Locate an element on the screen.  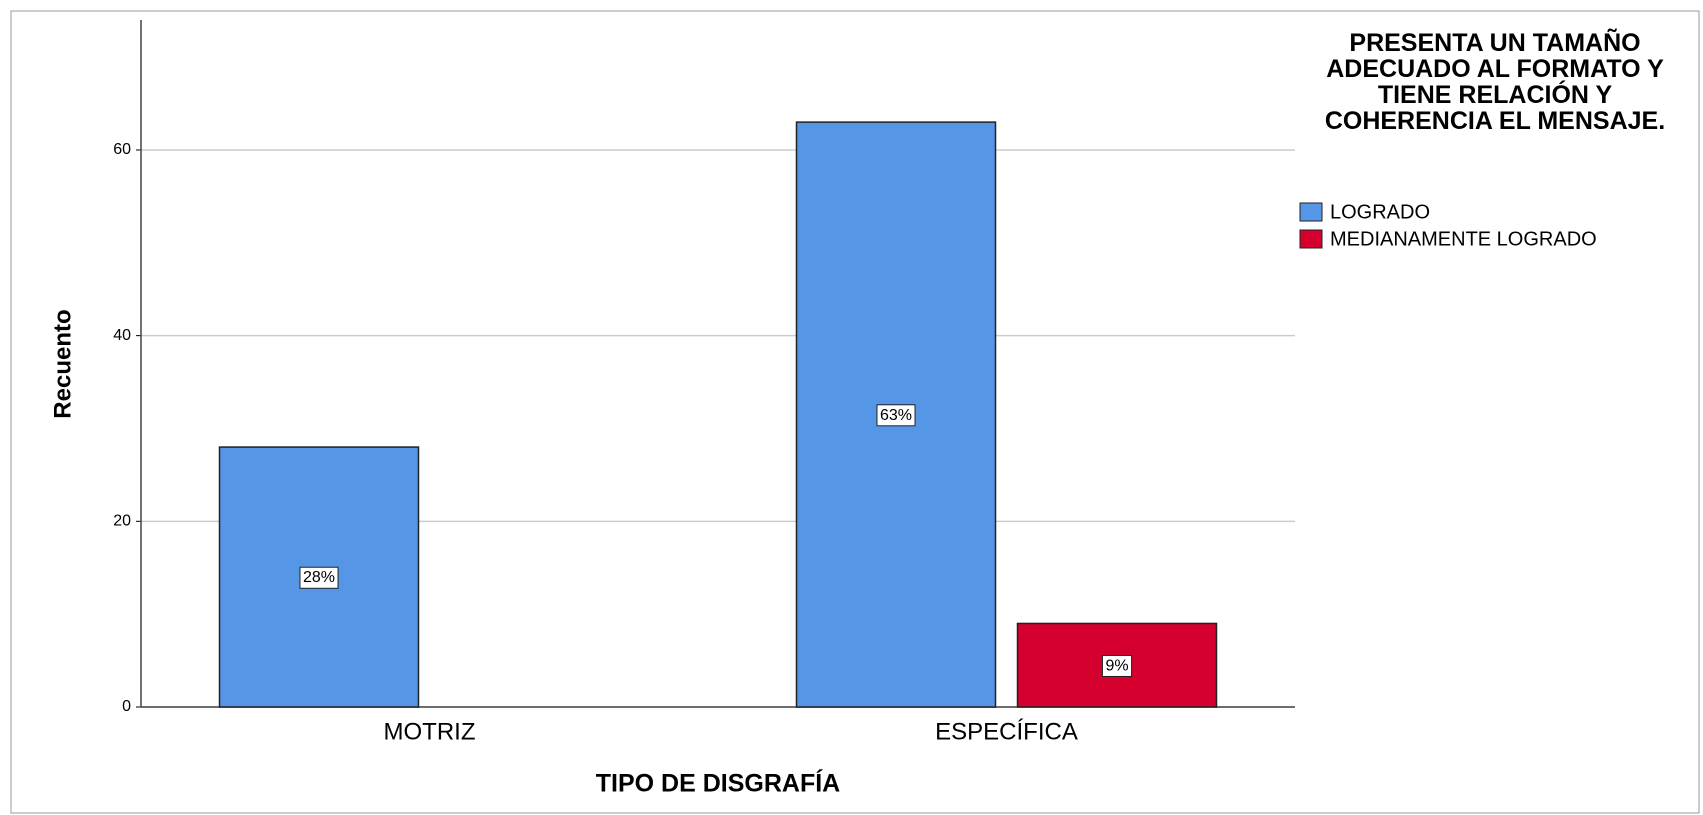
x-axis-label: TIPO DE DISGRAFÍA is located at coordinates (718, 783).